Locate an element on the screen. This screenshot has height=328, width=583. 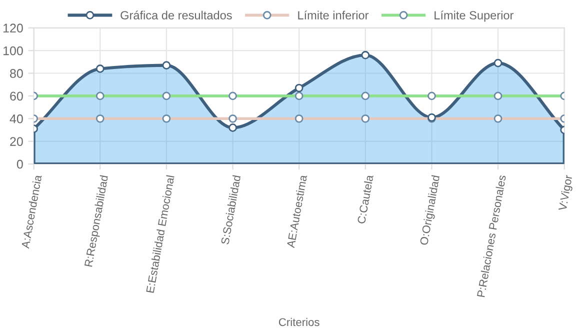
x-tick-label: C:Cautela is located at coordinates (365, 199).